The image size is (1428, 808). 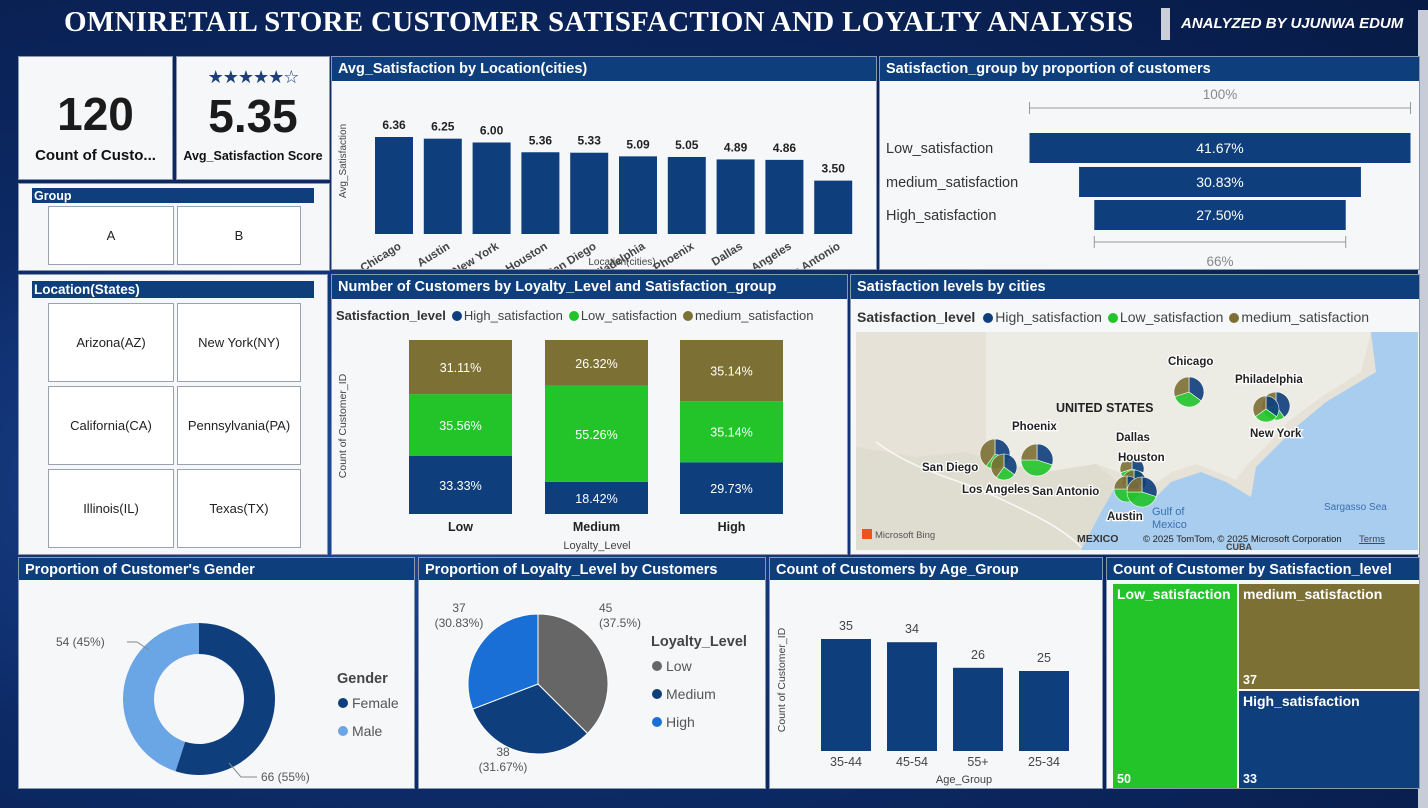 I want to click on x-tick-label: High, so click(x=732, y=527).